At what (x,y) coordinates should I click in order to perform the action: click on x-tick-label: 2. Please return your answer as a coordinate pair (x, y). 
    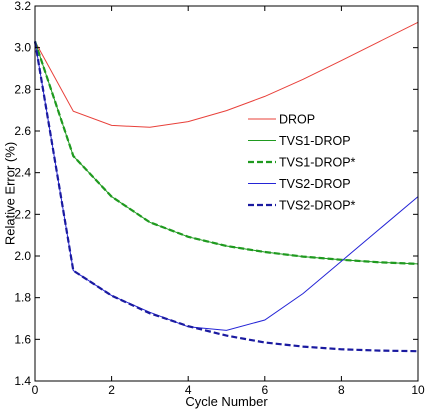
    Looking at the image, I should click on (111, 390).